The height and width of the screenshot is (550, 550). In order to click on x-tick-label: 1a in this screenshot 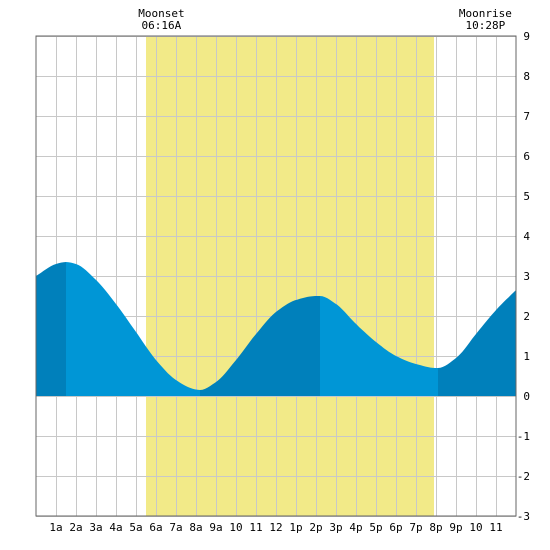, I will do `click(55, 527)`.